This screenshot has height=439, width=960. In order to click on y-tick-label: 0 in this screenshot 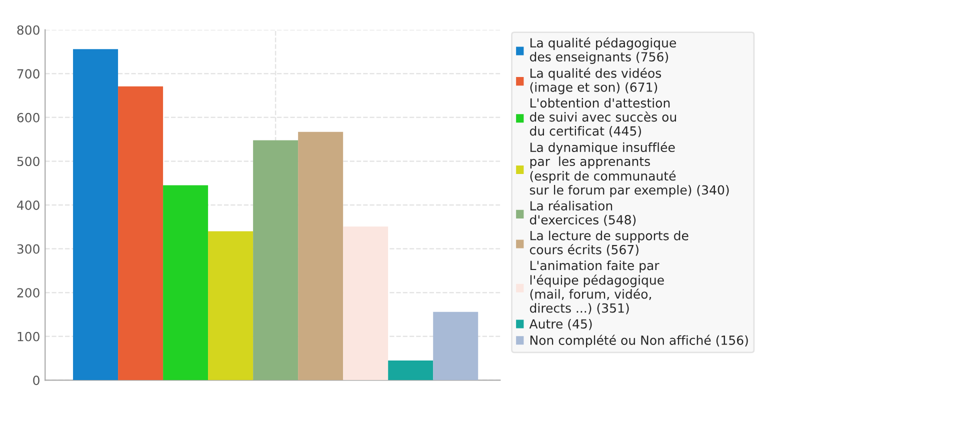, I will do `click(36, 381)`.